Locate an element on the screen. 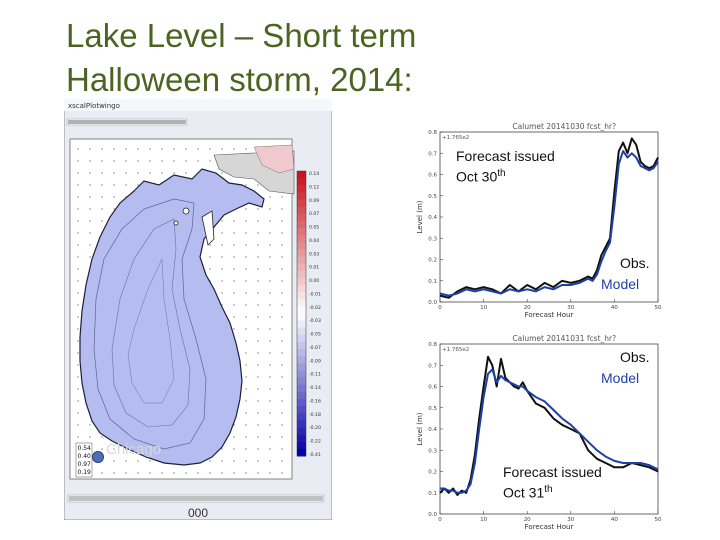 This screenshot has width=720, height=540. colorbar-tick-label: -0.11 is located at coordinates (315, 375).